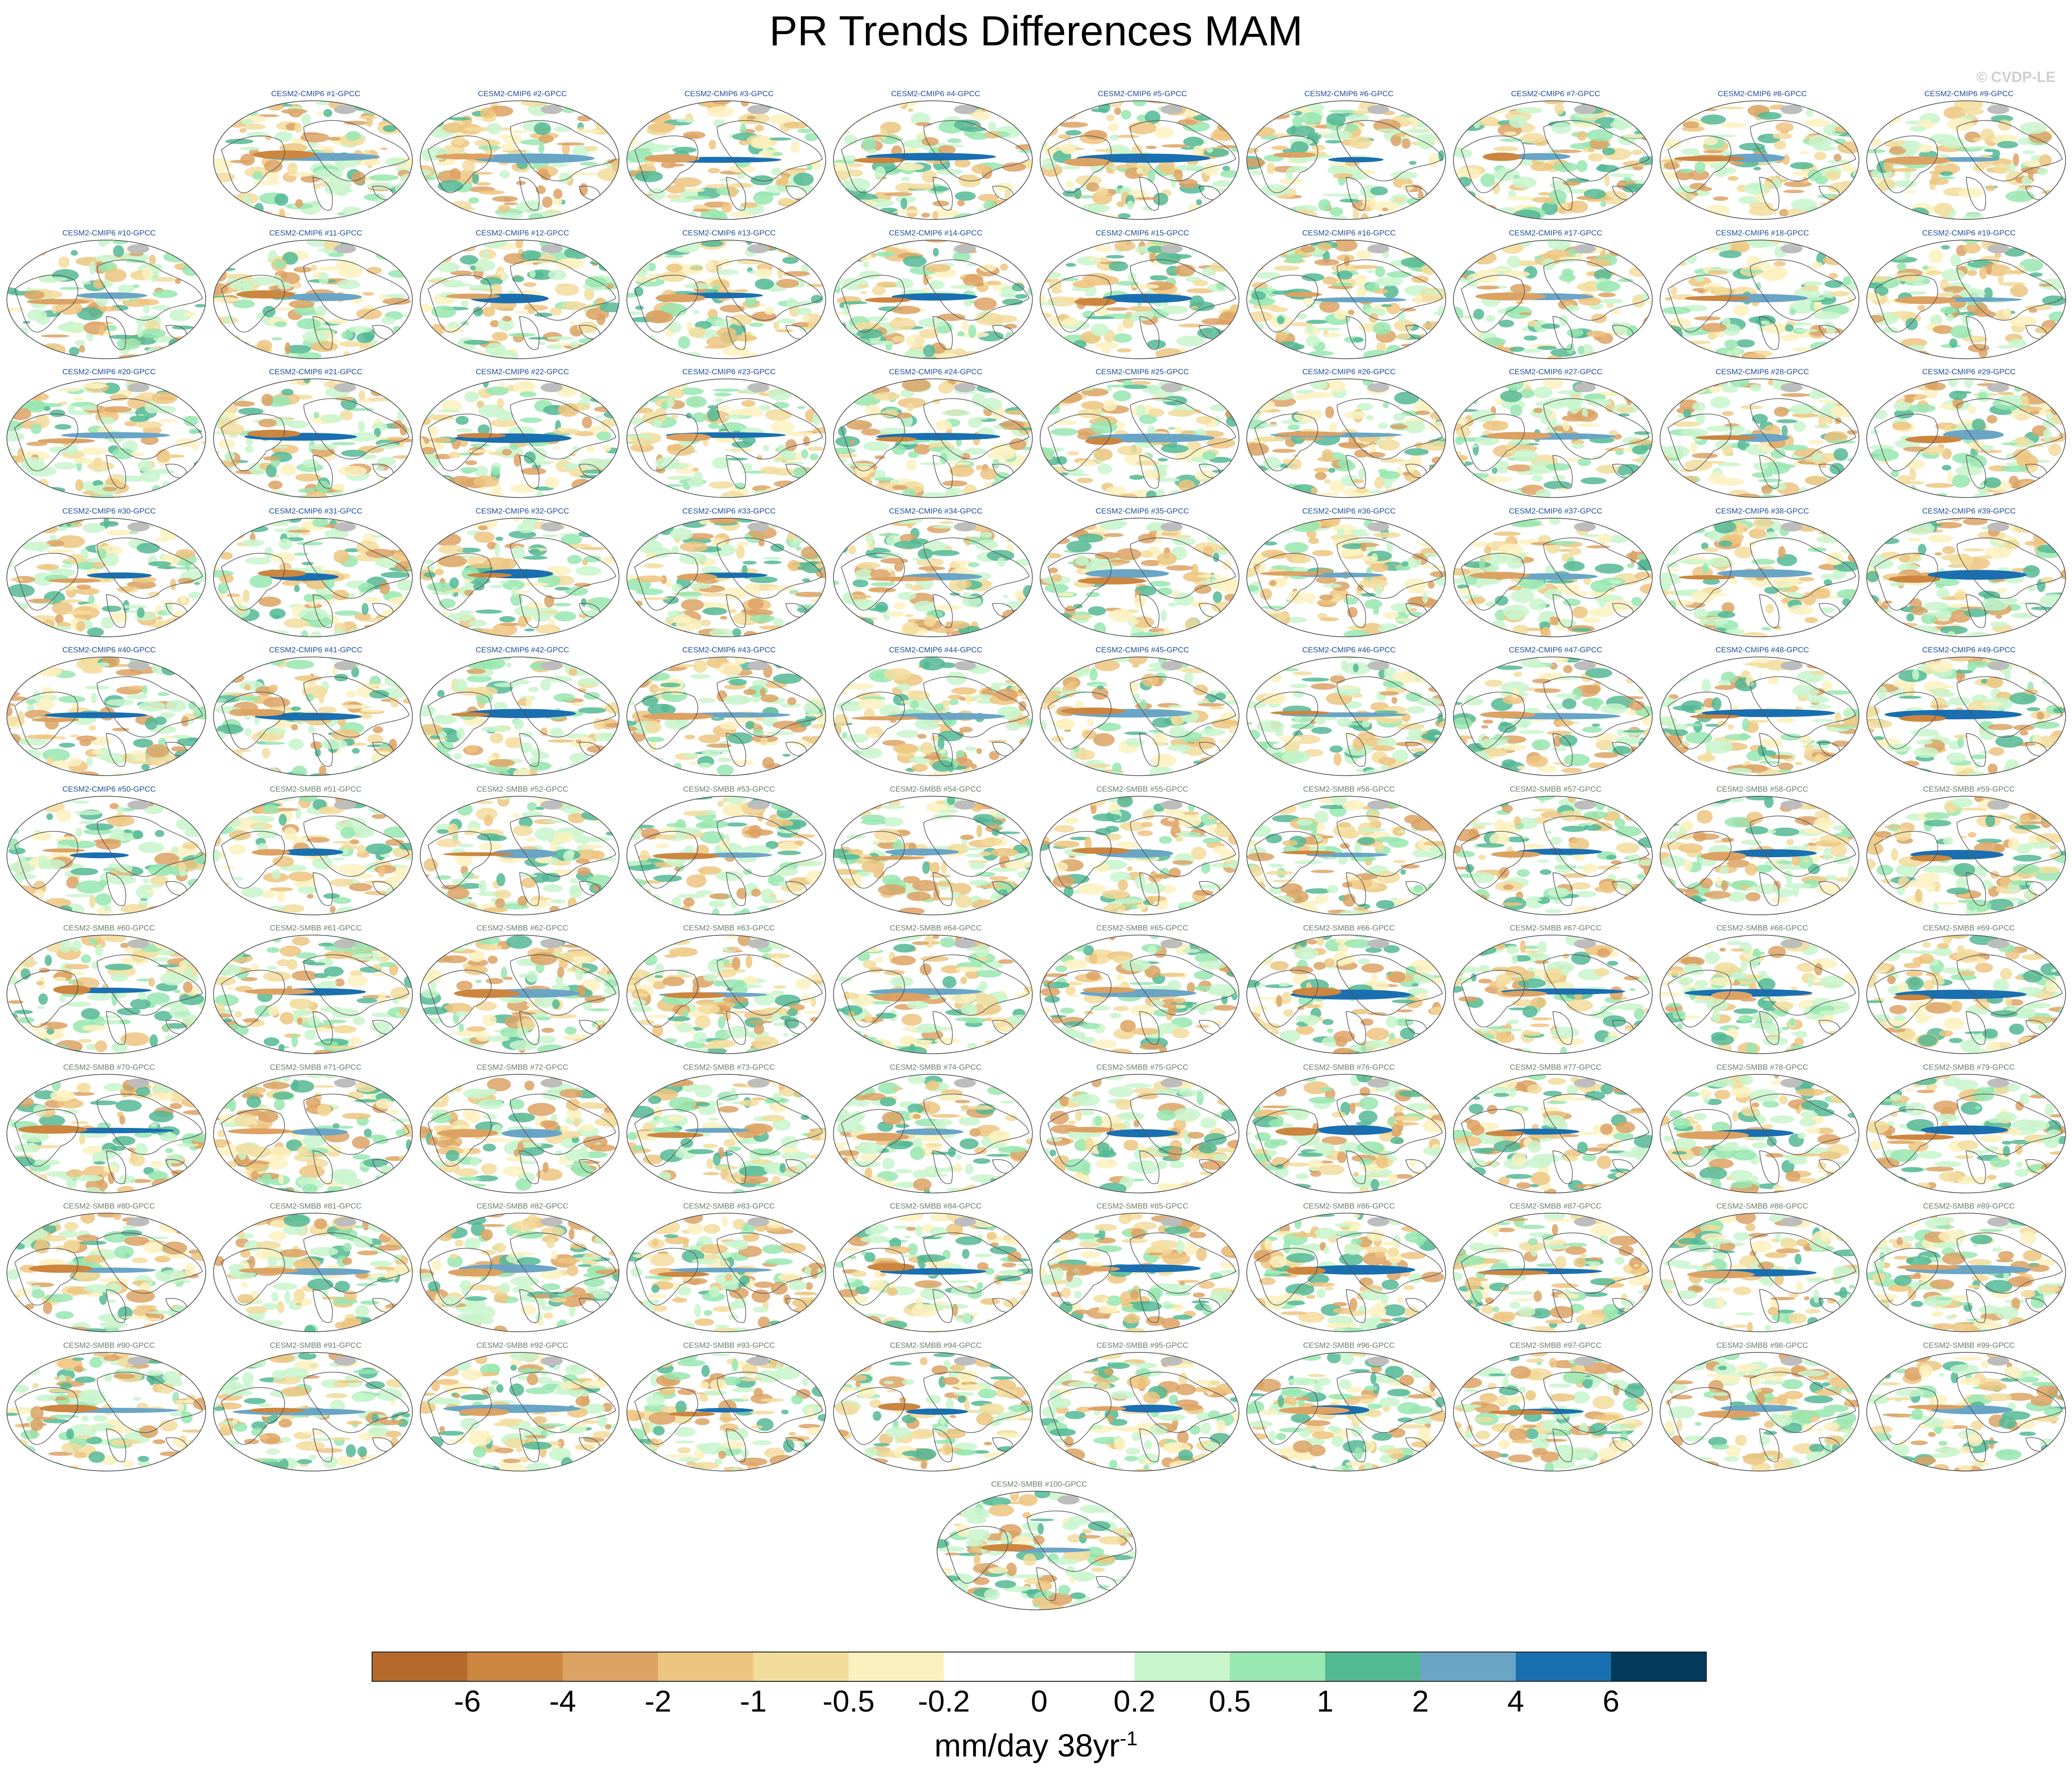 This screenshot has height=1778, width=2072. I want to click on map-panel: CESM2-SMBB #94-GPCC, so click(936, 1410).